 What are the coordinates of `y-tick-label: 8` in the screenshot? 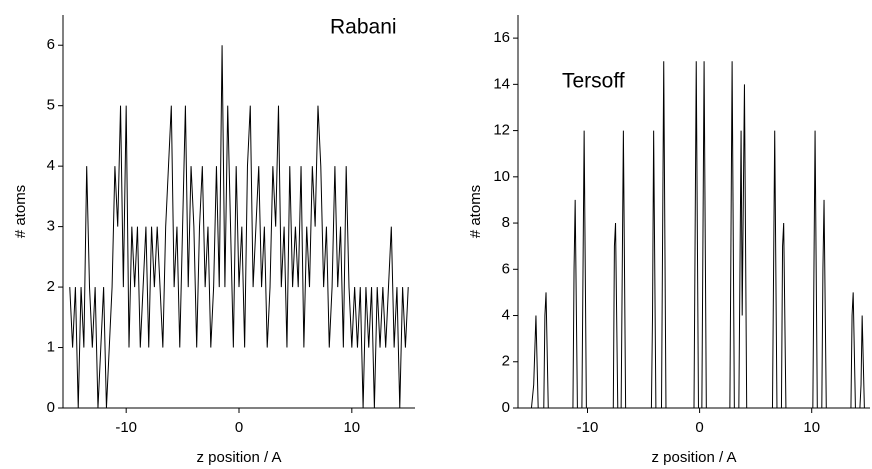 It's located at (506, 222).